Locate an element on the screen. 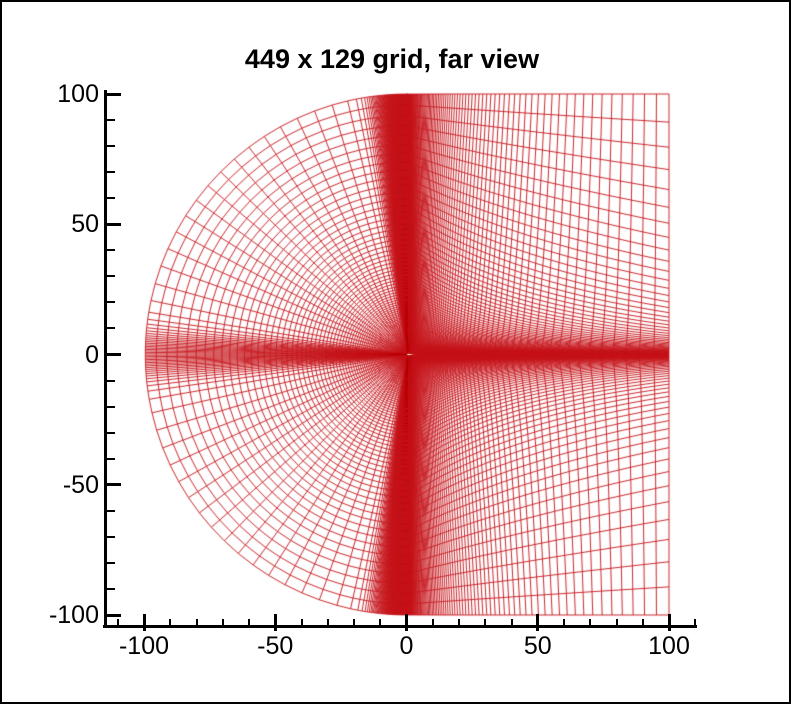  y-tick-label: 50 is located at coordinates (85, 224).